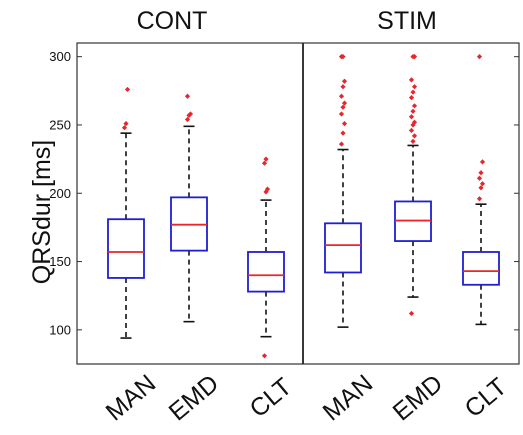 This screenshot has width=523, height=435. What do you see at coordinates (481, 268) in the screenshot?
I see `box-stim-clt` at bounding box center [481, 268].